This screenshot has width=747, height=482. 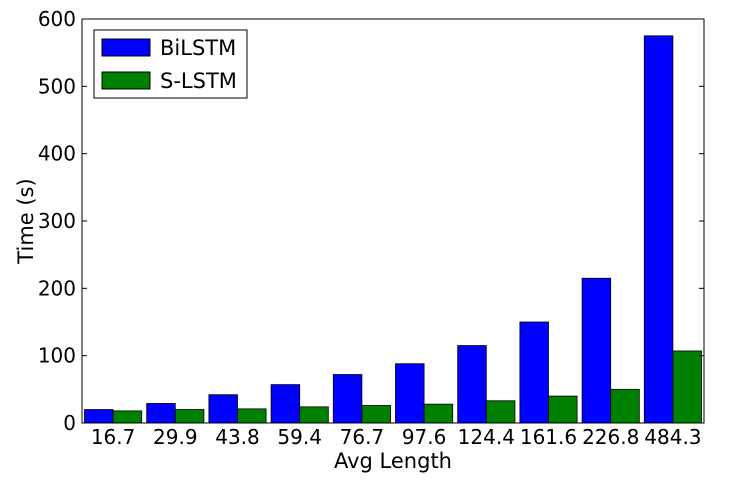 What do you see at coordinates (672, 437) in the screenshot?
I see `x-tick-label-484.3: 484.3` at bounding box center [672, 437].